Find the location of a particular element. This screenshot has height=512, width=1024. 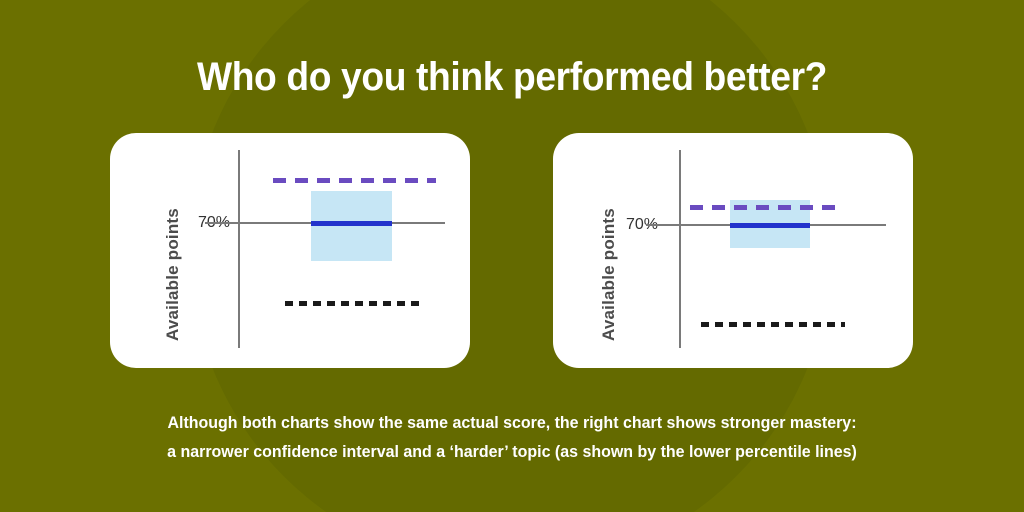

left-chart-lower-percentile-line is located at coordinates (355, 303).